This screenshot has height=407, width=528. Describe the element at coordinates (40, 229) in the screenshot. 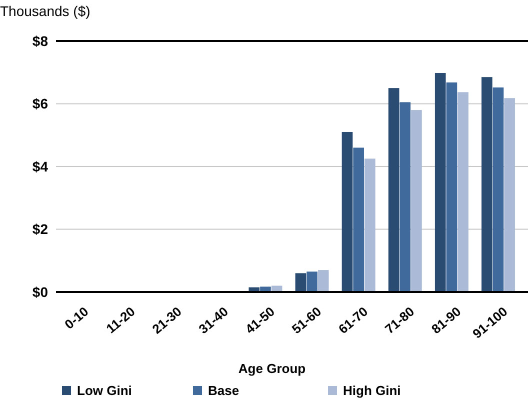

I see `y-tick-label: $2` at that location.